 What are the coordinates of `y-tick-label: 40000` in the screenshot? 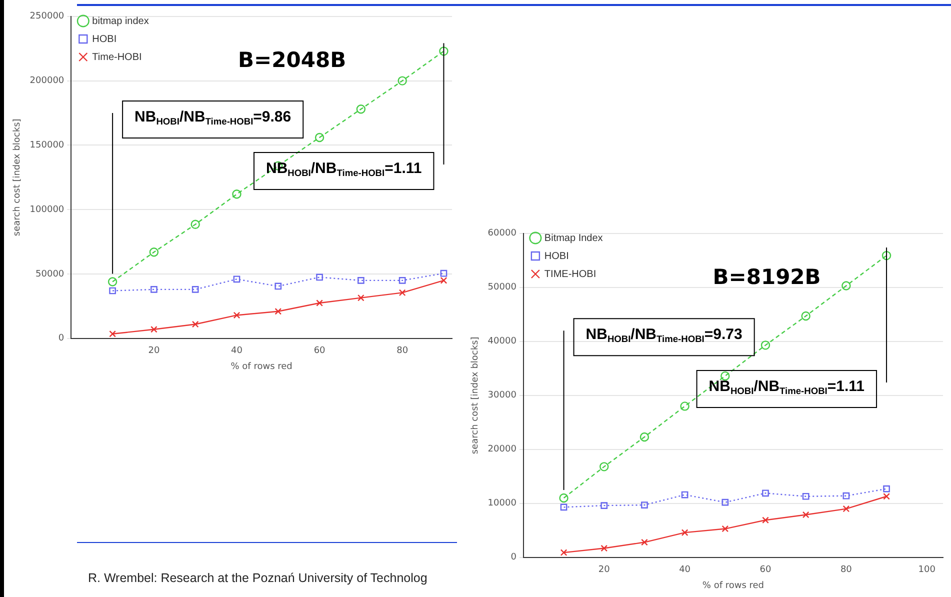 It's located at (502, 341).